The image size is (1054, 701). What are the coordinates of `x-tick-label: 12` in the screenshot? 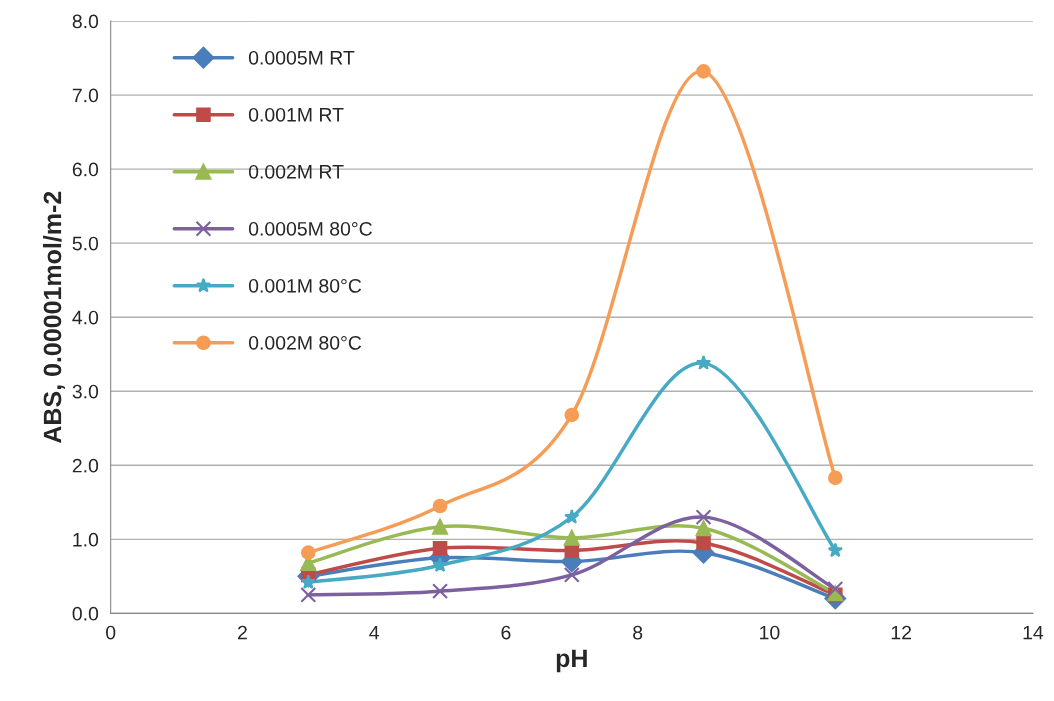 It's located at (901, 632).